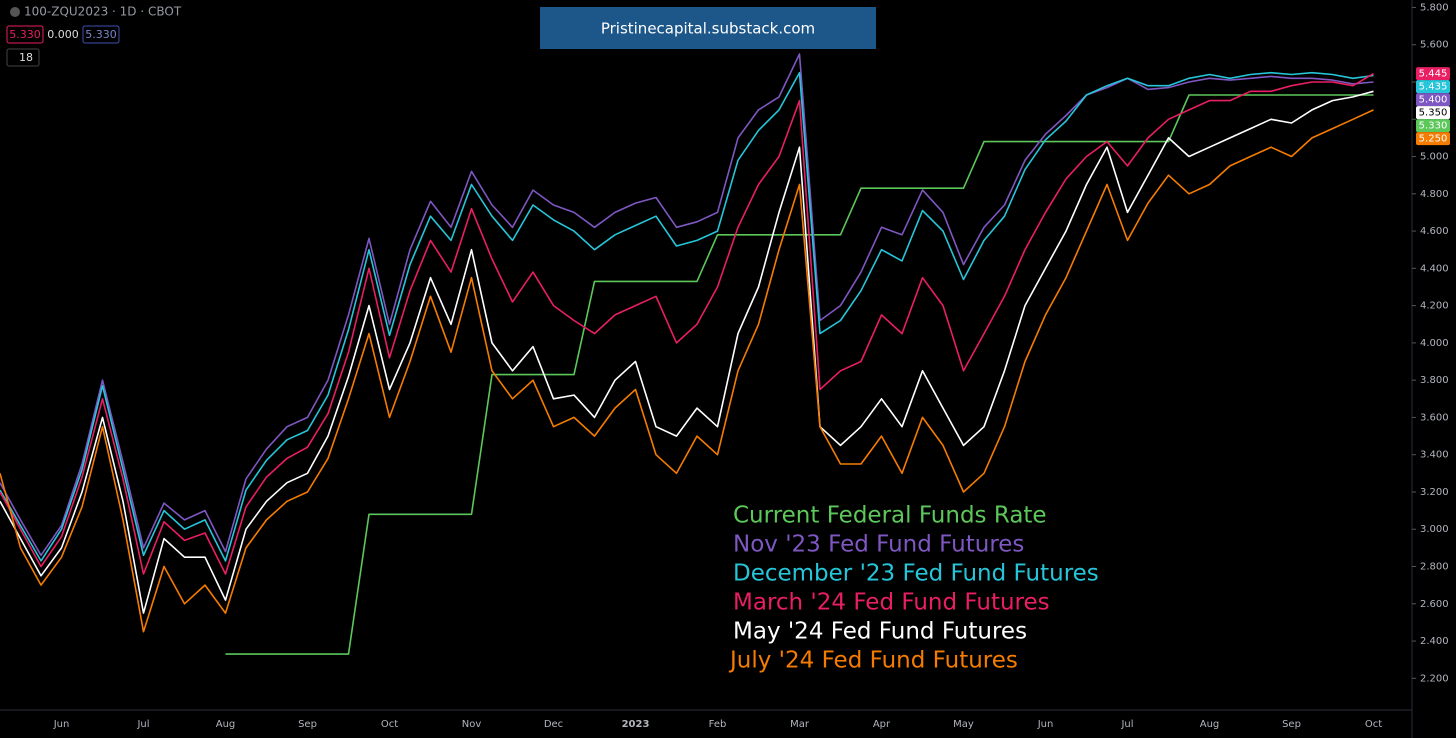 The width and height of the screenshot is (1456, 738). Describe the element at coordinates (800, 724) in the screenshot. I see `x-tick-label: Mar` at that location.